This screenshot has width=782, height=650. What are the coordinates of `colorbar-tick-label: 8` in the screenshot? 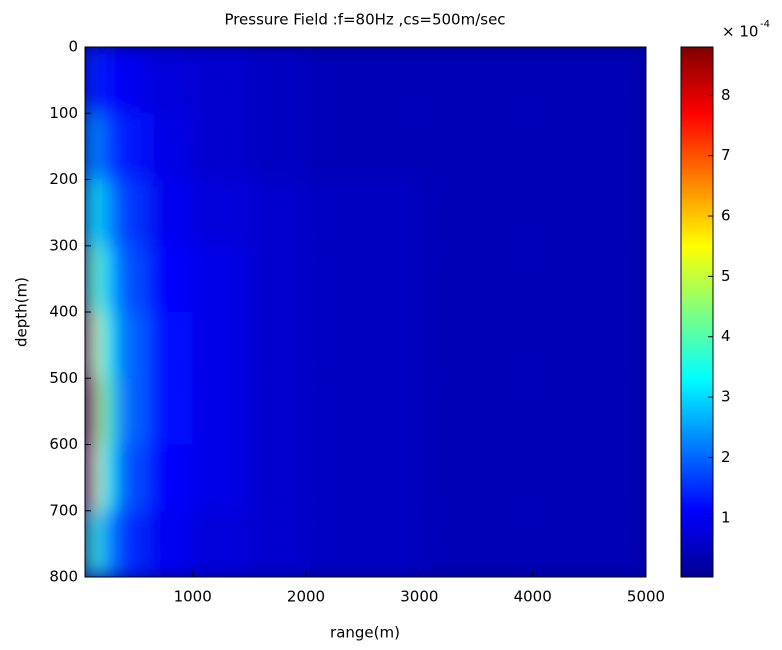 It's located at (726, 95).